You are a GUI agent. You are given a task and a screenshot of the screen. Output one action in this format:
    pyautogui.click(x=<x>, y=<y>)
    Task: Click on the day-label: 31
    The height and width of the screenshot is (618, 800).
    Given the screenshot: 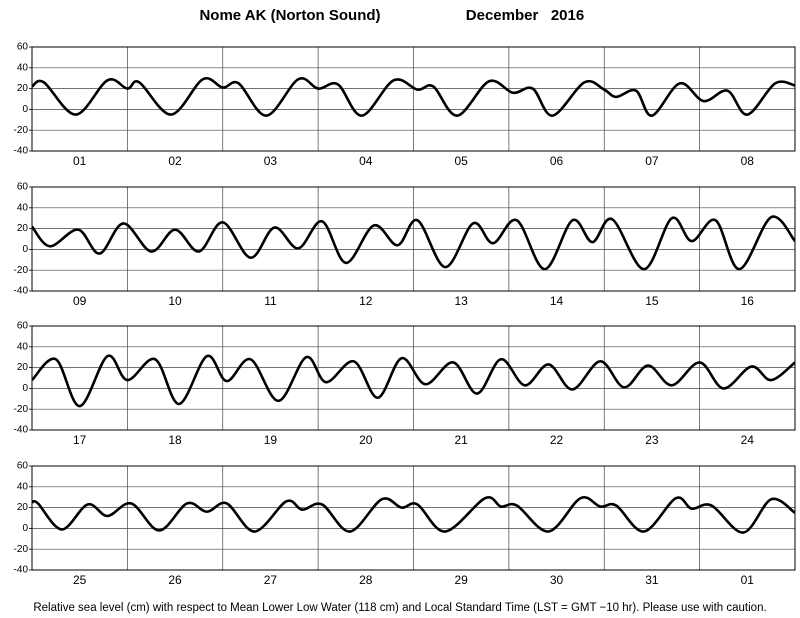 What is the action you would take?
    pyautogui.click(x=652, y=580)
    